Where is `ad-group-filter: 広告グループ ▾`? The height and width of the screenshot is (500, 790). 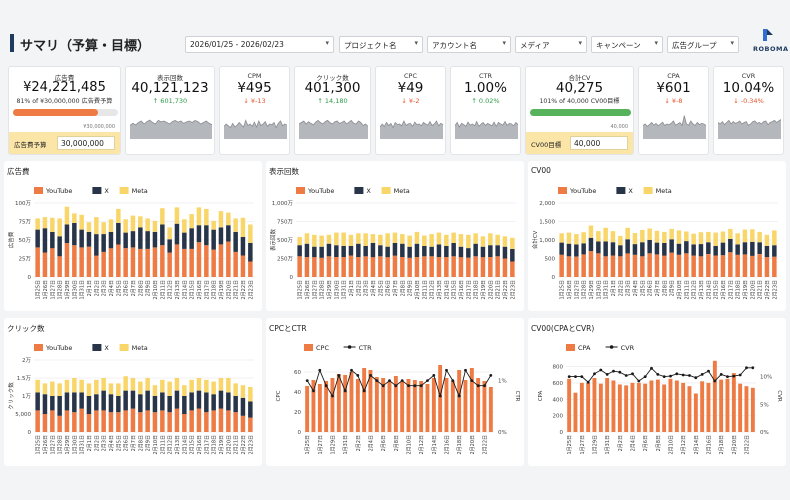 ad-group-filter: 広告グループ ▾ is located at coordinates (703, 44).